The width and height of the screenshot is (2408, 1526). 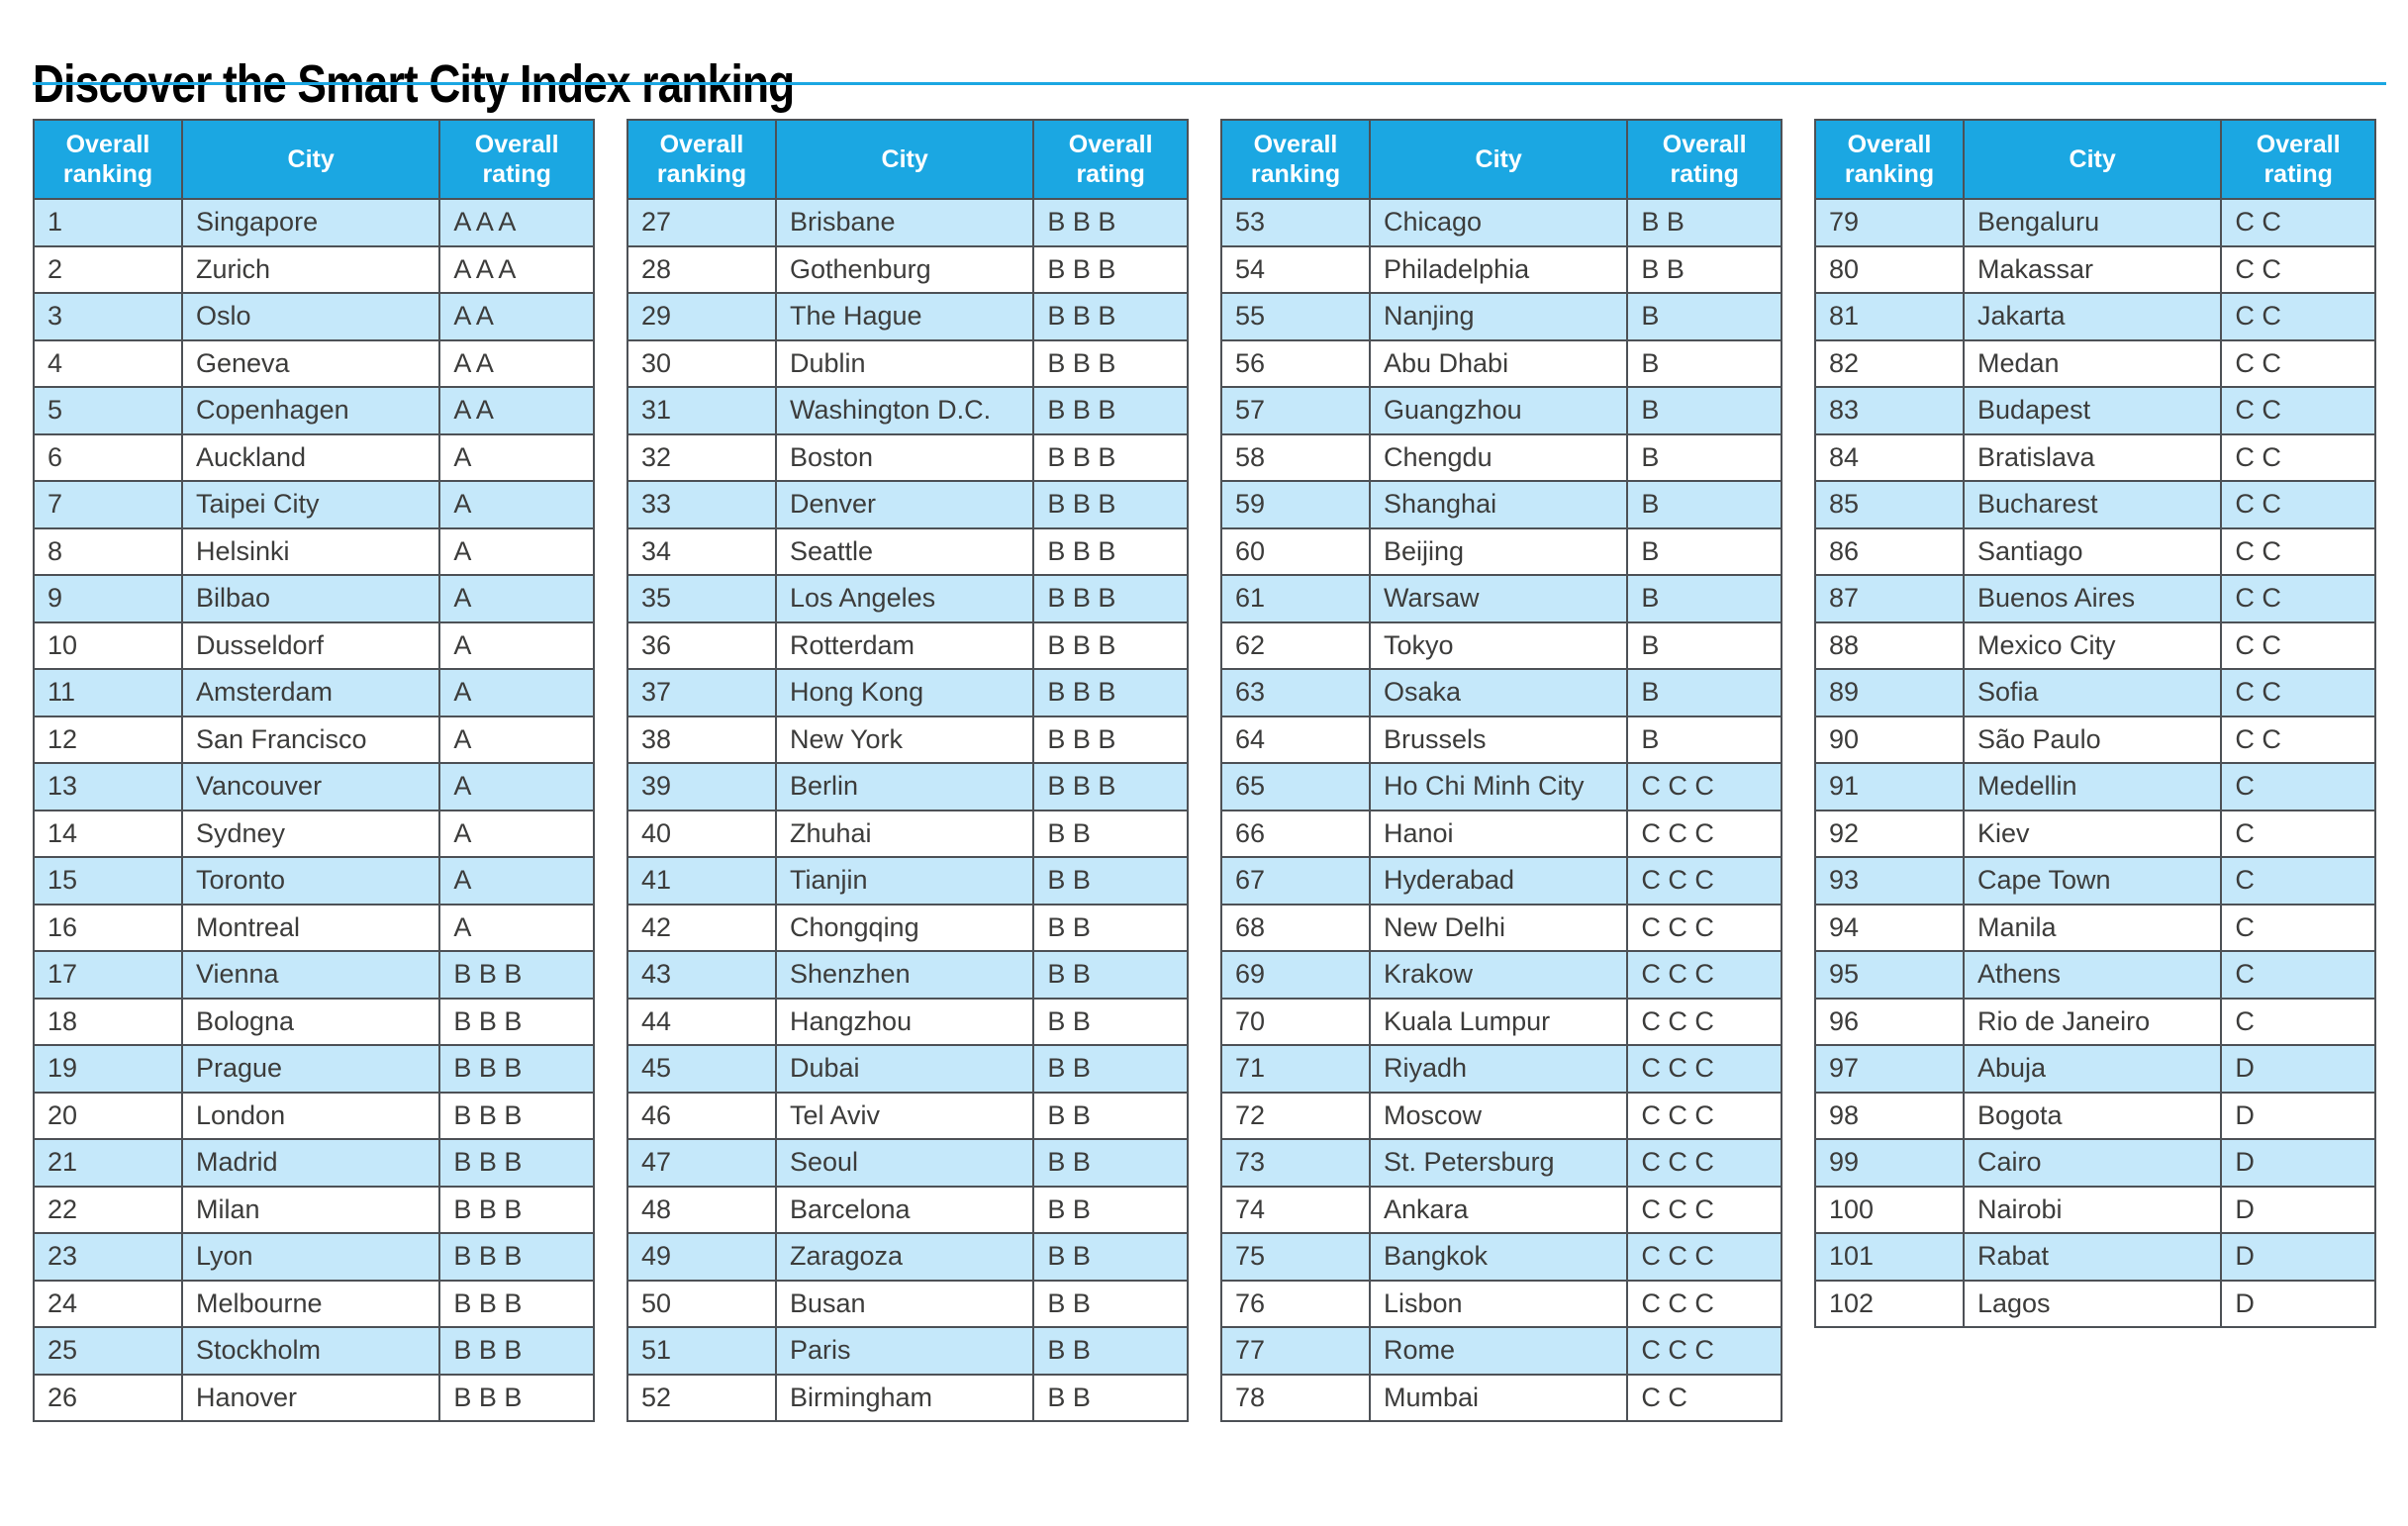 I want to click on city-cell: Busan, so click(x=904, y=1304).